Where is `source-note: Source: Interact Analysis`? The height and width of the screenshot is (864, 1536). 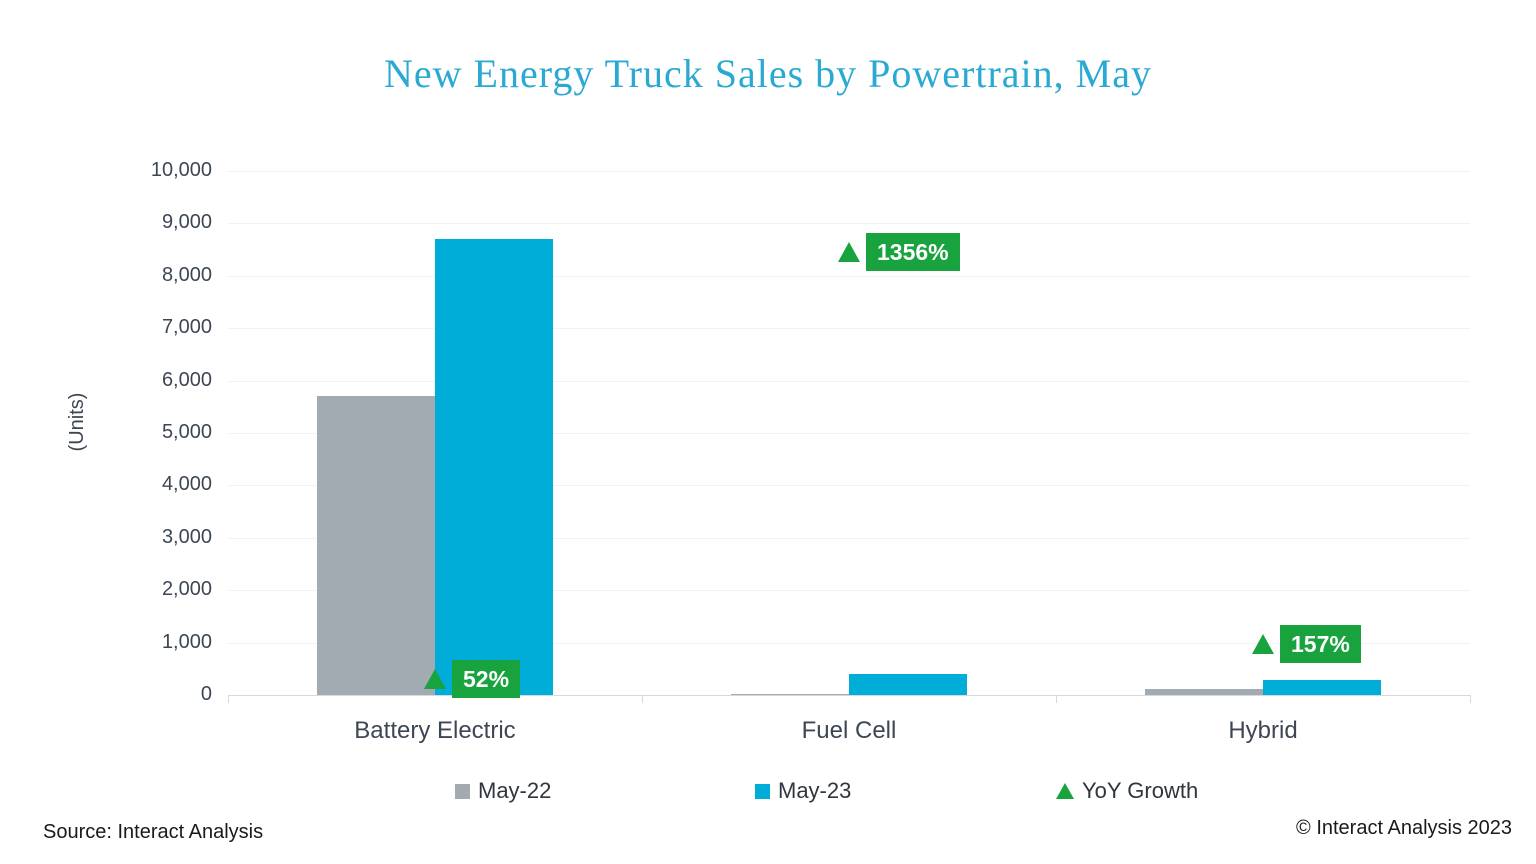
source-note: Source: Interact Analysis is located at coordinates (153, 832).